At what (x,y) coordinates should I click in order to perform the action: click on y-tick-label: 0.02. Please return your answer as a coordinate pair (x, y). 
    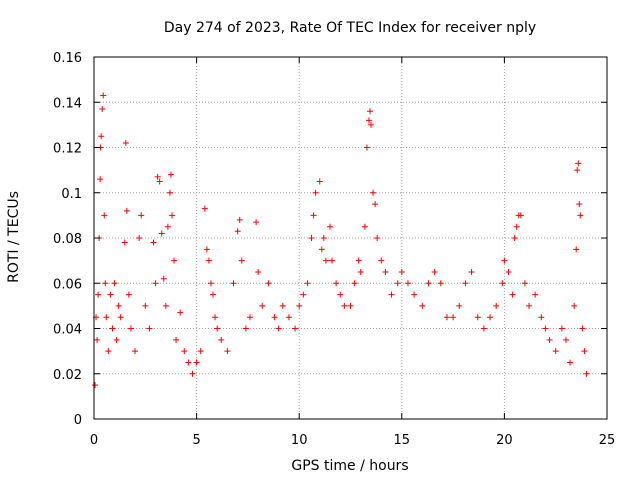
    Looking at the image, I should click on (67, 375).